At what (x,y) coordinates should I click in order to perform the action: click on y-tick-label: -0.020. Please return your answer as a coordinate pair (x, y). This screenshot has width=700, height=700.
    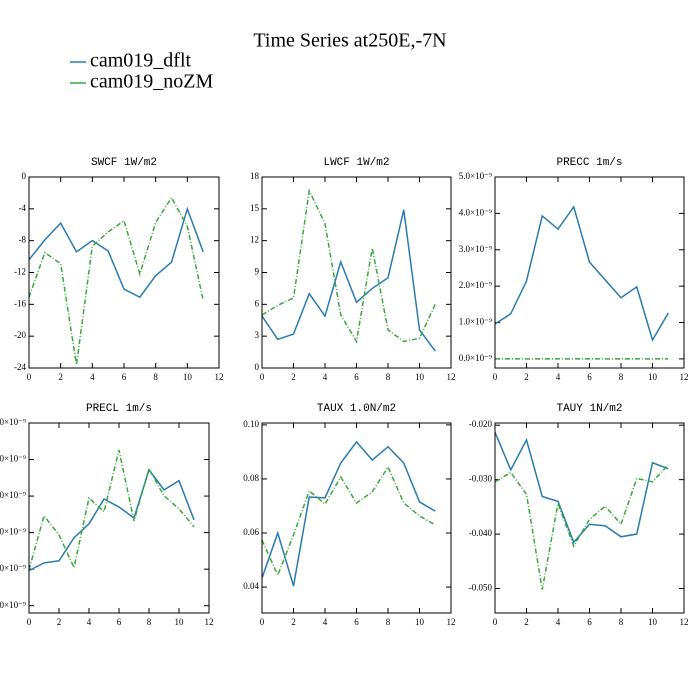
    Looking at the image, I should click on (481, 424).